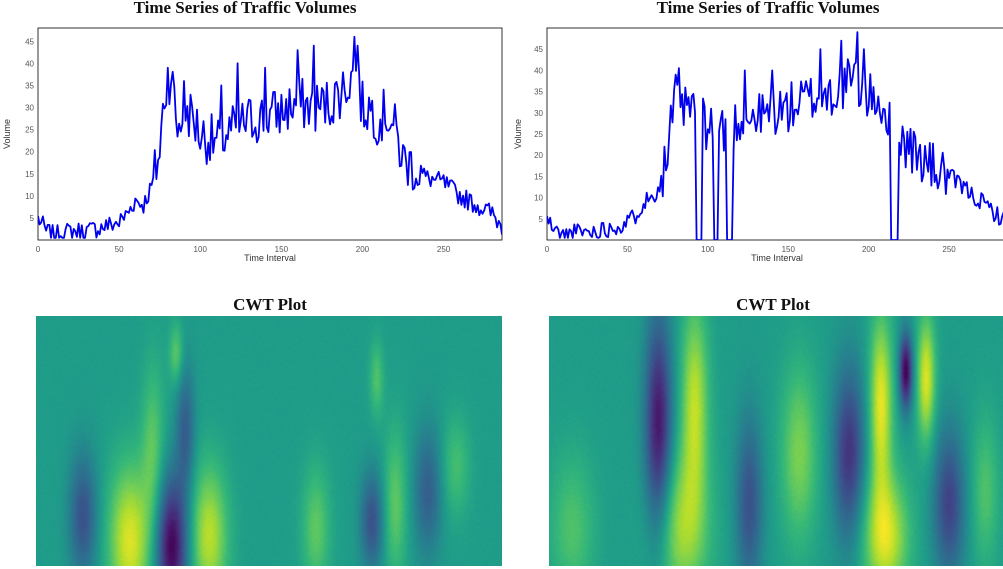 The height and width of the screenshot is (569, 1003). Describe the element at coordinates (7, 134) in the screenshot. I see `left-ylabel: Volume` at that location.